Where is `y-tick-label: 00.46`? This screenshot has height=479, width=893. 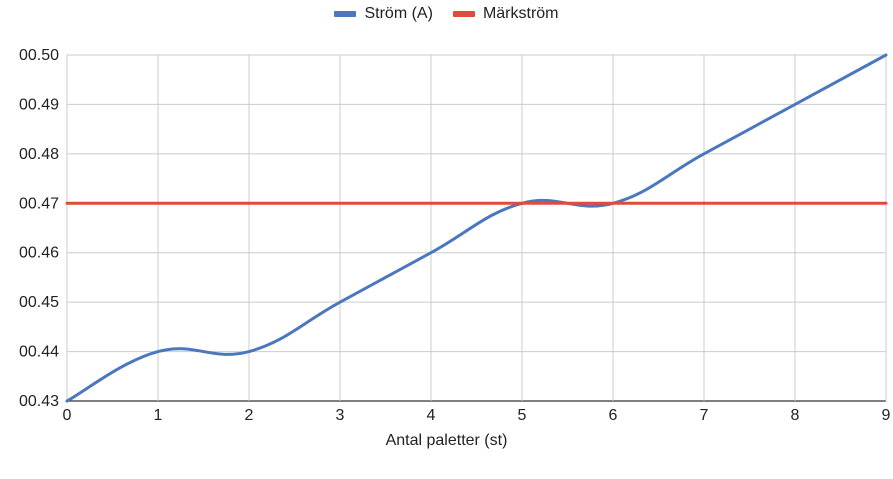
y-tick-label: 00.46 is located at coordinates (39, 253).